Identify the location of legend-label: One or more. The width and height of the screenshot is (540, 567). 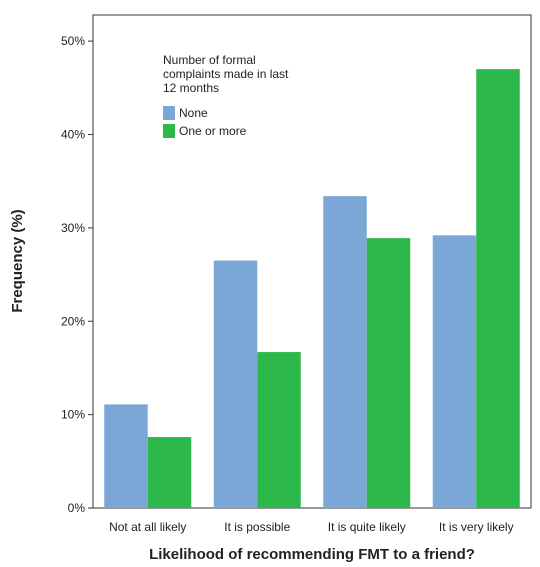
(213, 131).